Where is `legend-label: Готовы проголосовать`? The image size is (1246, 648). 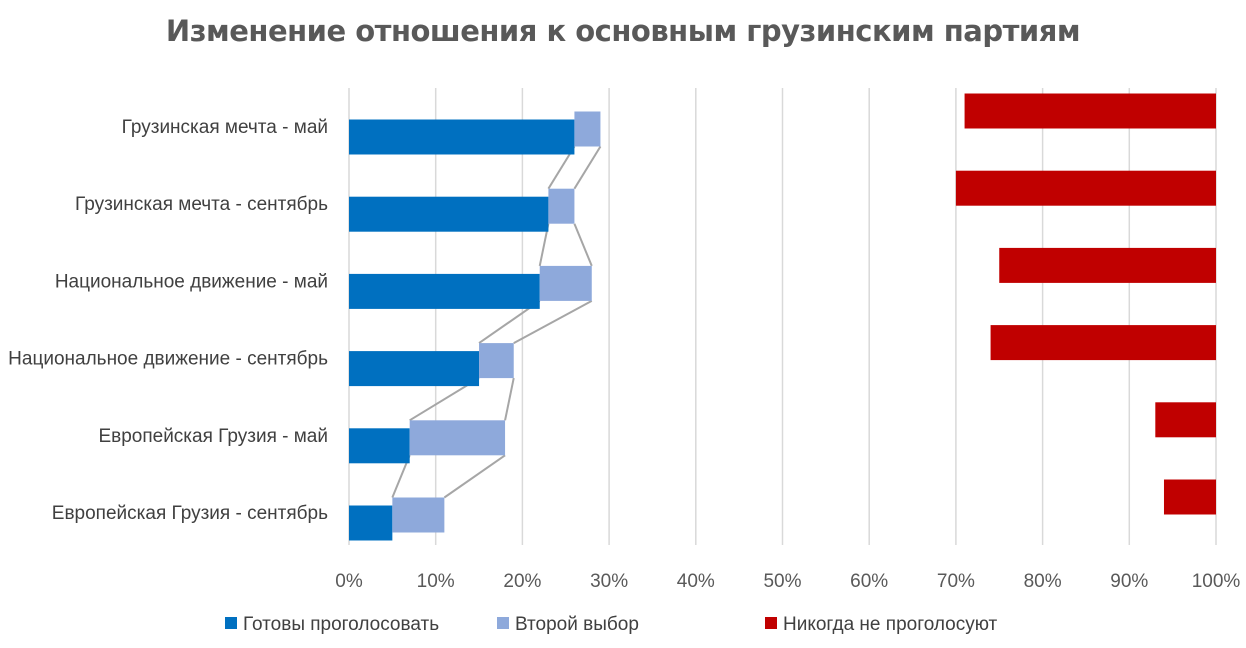 legend-label: Готовы проголосовать is located at coordinates (341, 624).